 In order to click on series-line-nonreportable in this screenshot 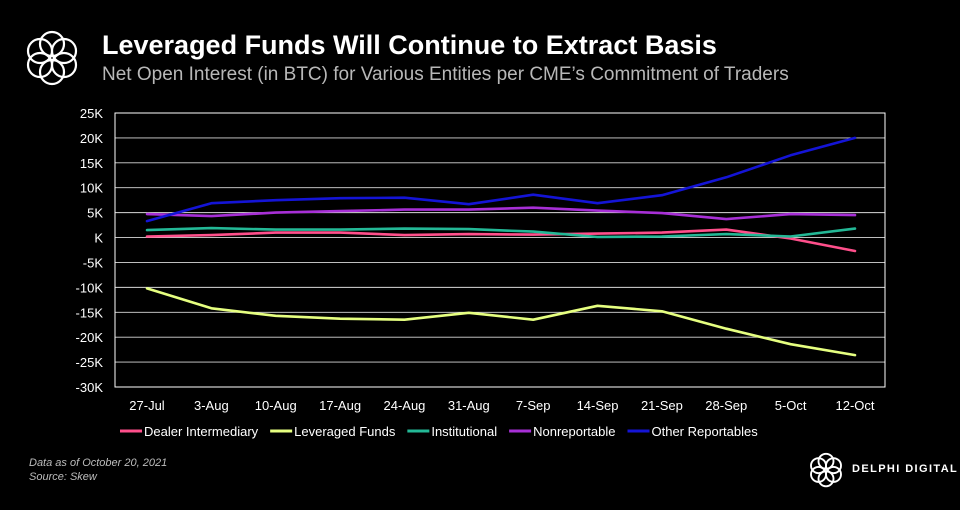, I will do `click(501, 213)`.